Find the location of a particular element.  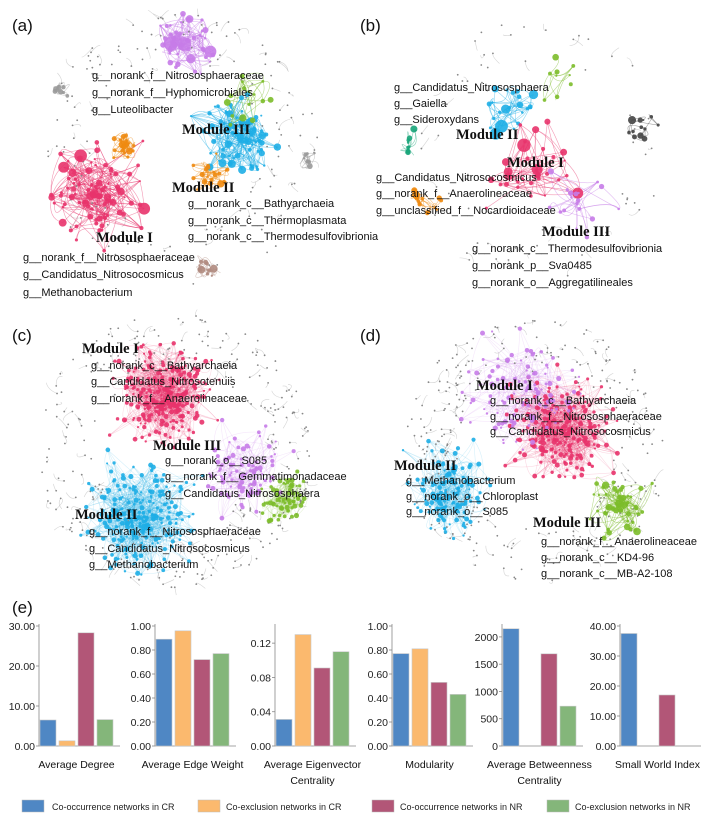

network-nodes is located at coordinates (532, 150).